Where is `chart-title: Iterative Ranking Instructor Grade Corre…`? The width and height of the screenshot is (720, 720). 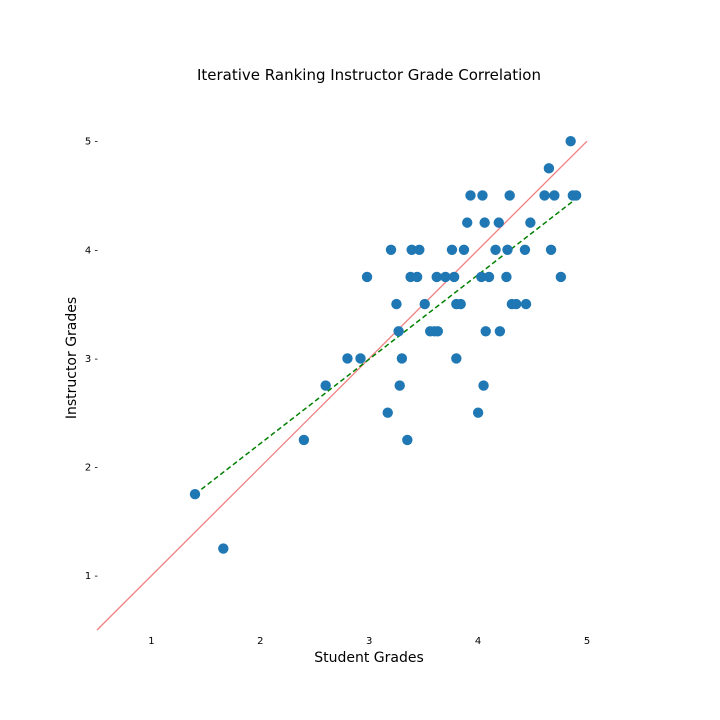
chart-title: Iterative Ranking Instructor Grade Corre… is located at coordinates (369, 75).